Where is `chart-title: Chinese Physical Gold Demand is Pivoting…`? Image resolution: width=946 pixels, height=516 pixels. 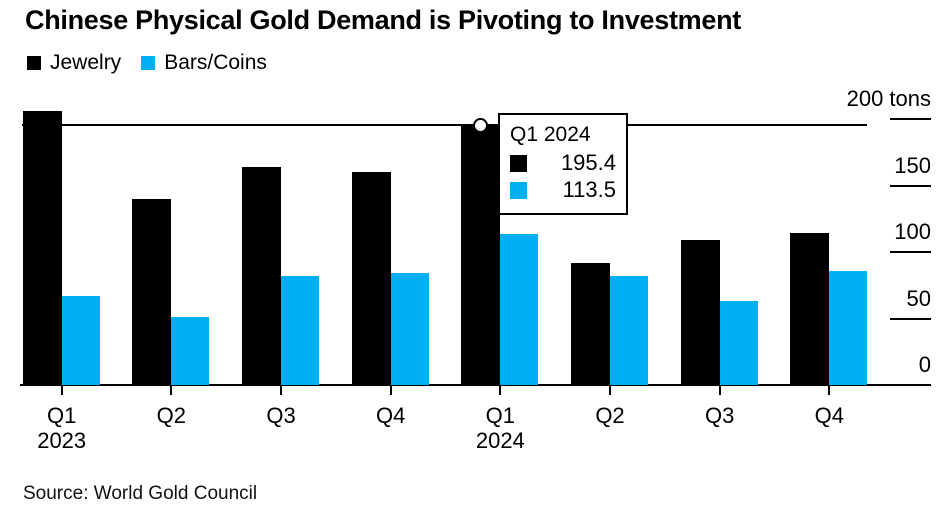
chart-title: Chinese Physical Gold Demand is Pivoting… is located at coordinates (383, 20).